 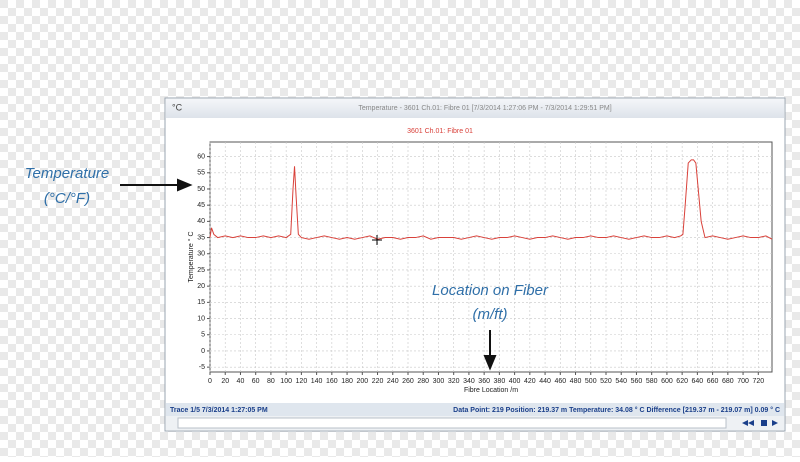 I want to click on x-tick-label: 540, so click(x=621, y=381).